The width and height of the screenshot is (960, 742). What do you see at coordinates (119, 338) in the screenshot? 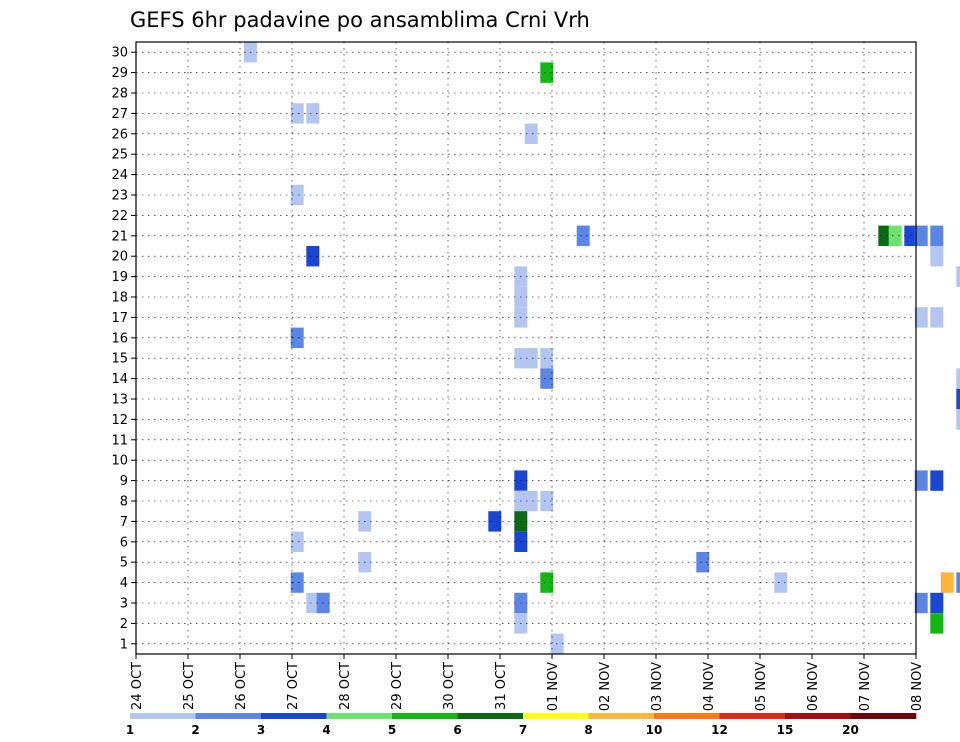
I see `y-tick-label-16: 16` at bounding box center [119, 338].